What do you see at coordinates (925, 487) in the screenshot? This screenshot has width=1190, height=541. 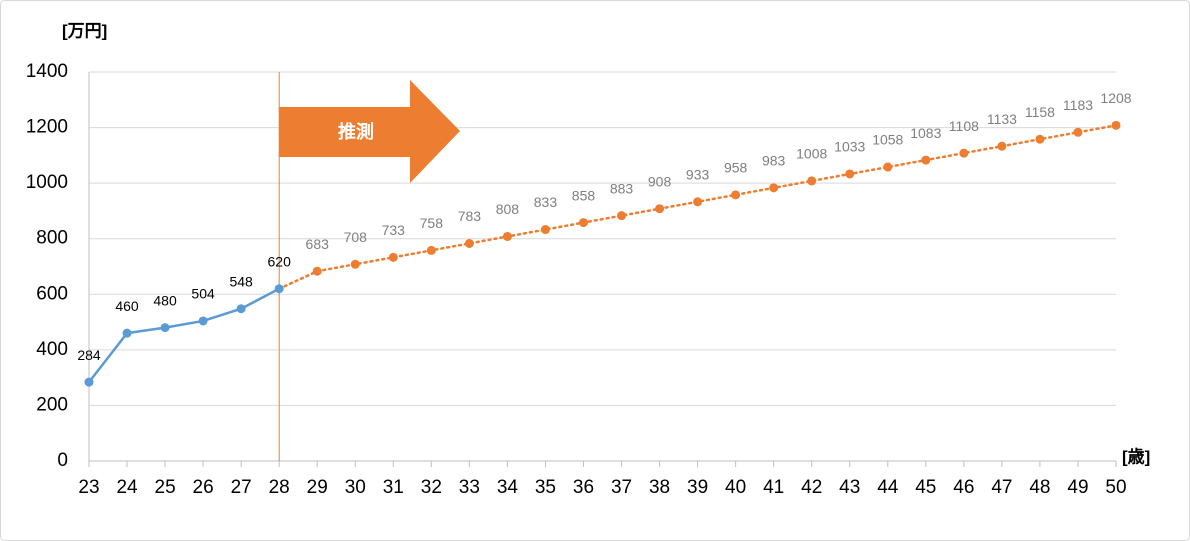 I see `x-tick-label: 45` at bounding box center [925, 487].